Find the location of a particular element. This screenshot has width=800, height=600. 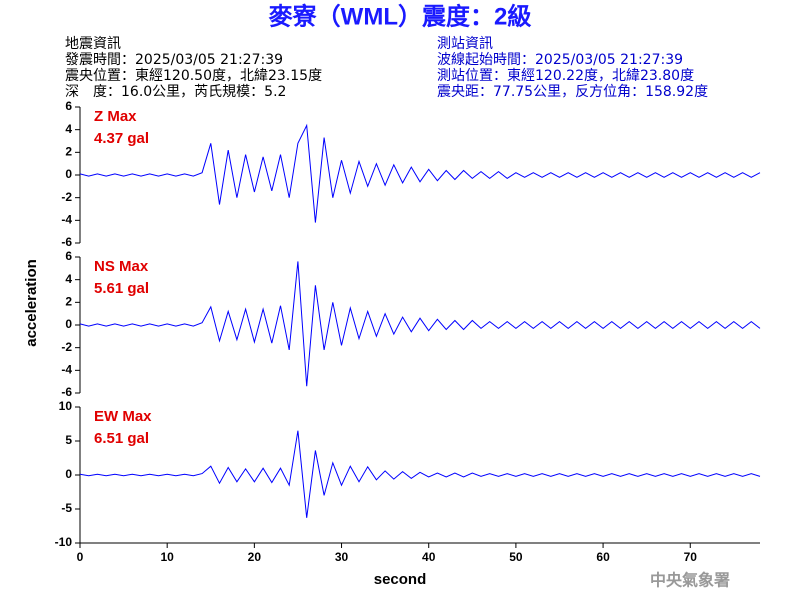

header-right: 震央距：77.75公里，反方位角：158.92度 is located at coordinates (572, 92).